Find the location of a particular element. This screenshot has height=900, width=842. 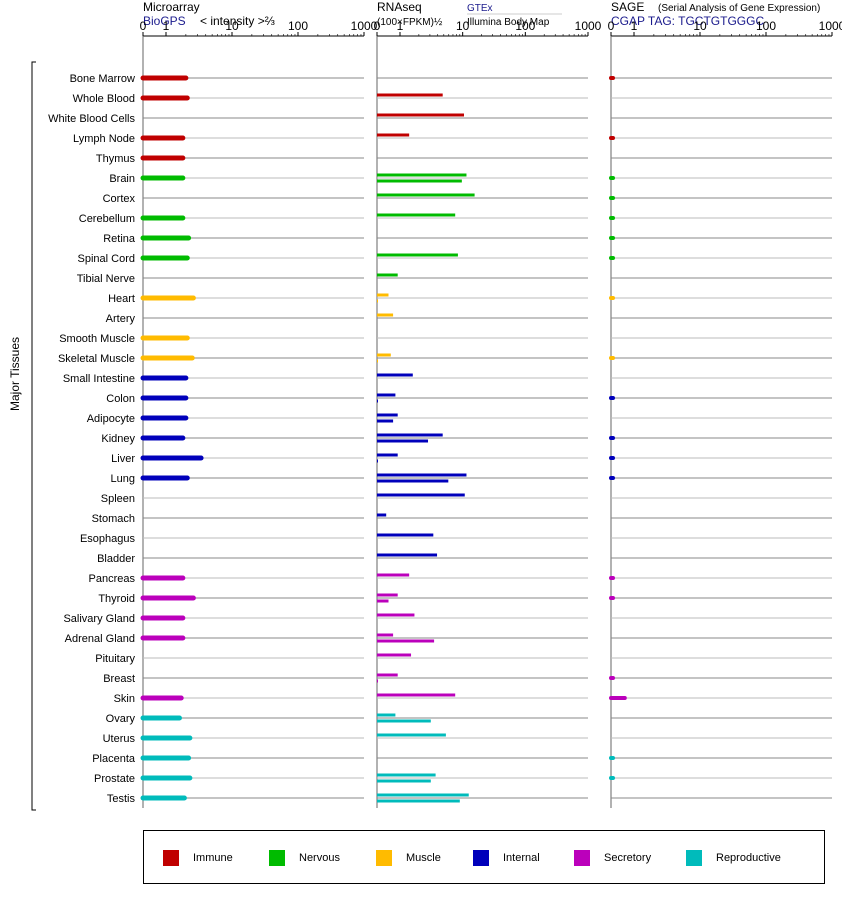

tissue-label: Cerebellum is located at coordinates (107, 219).